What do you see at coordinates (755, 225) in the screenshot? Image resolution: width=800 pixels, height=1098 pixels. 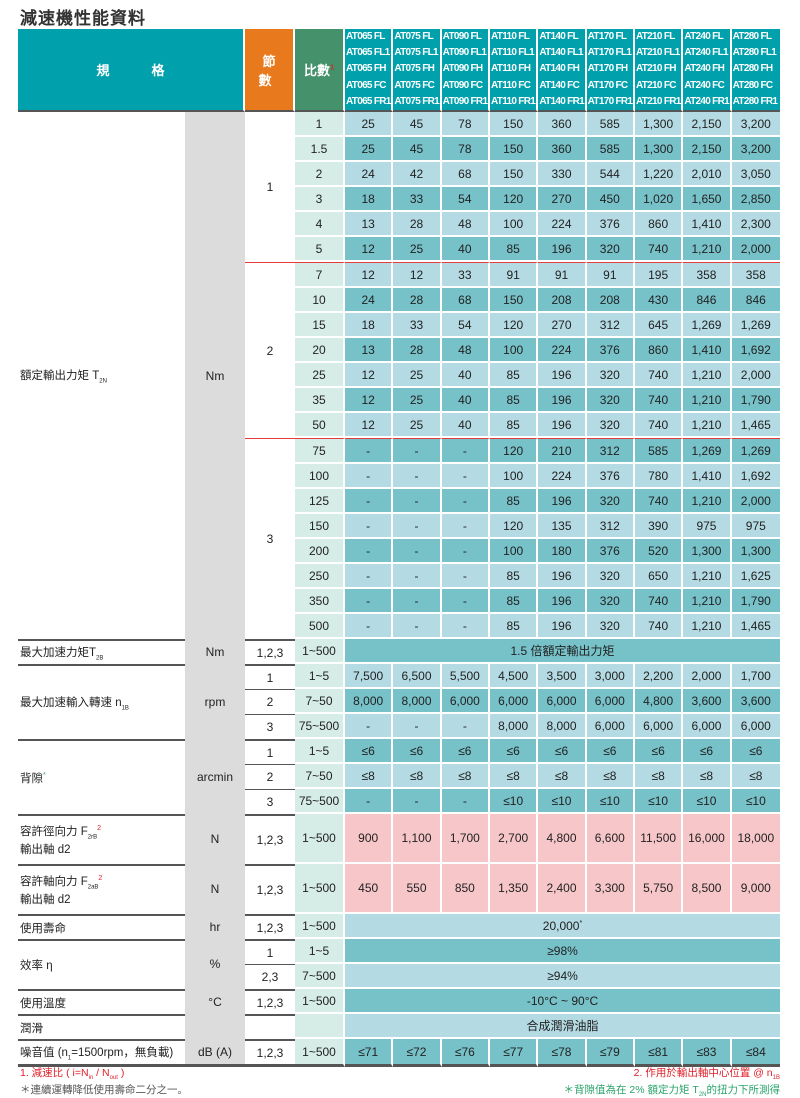 I see `value-cell: 2,300` at bounding box center [755, 225].